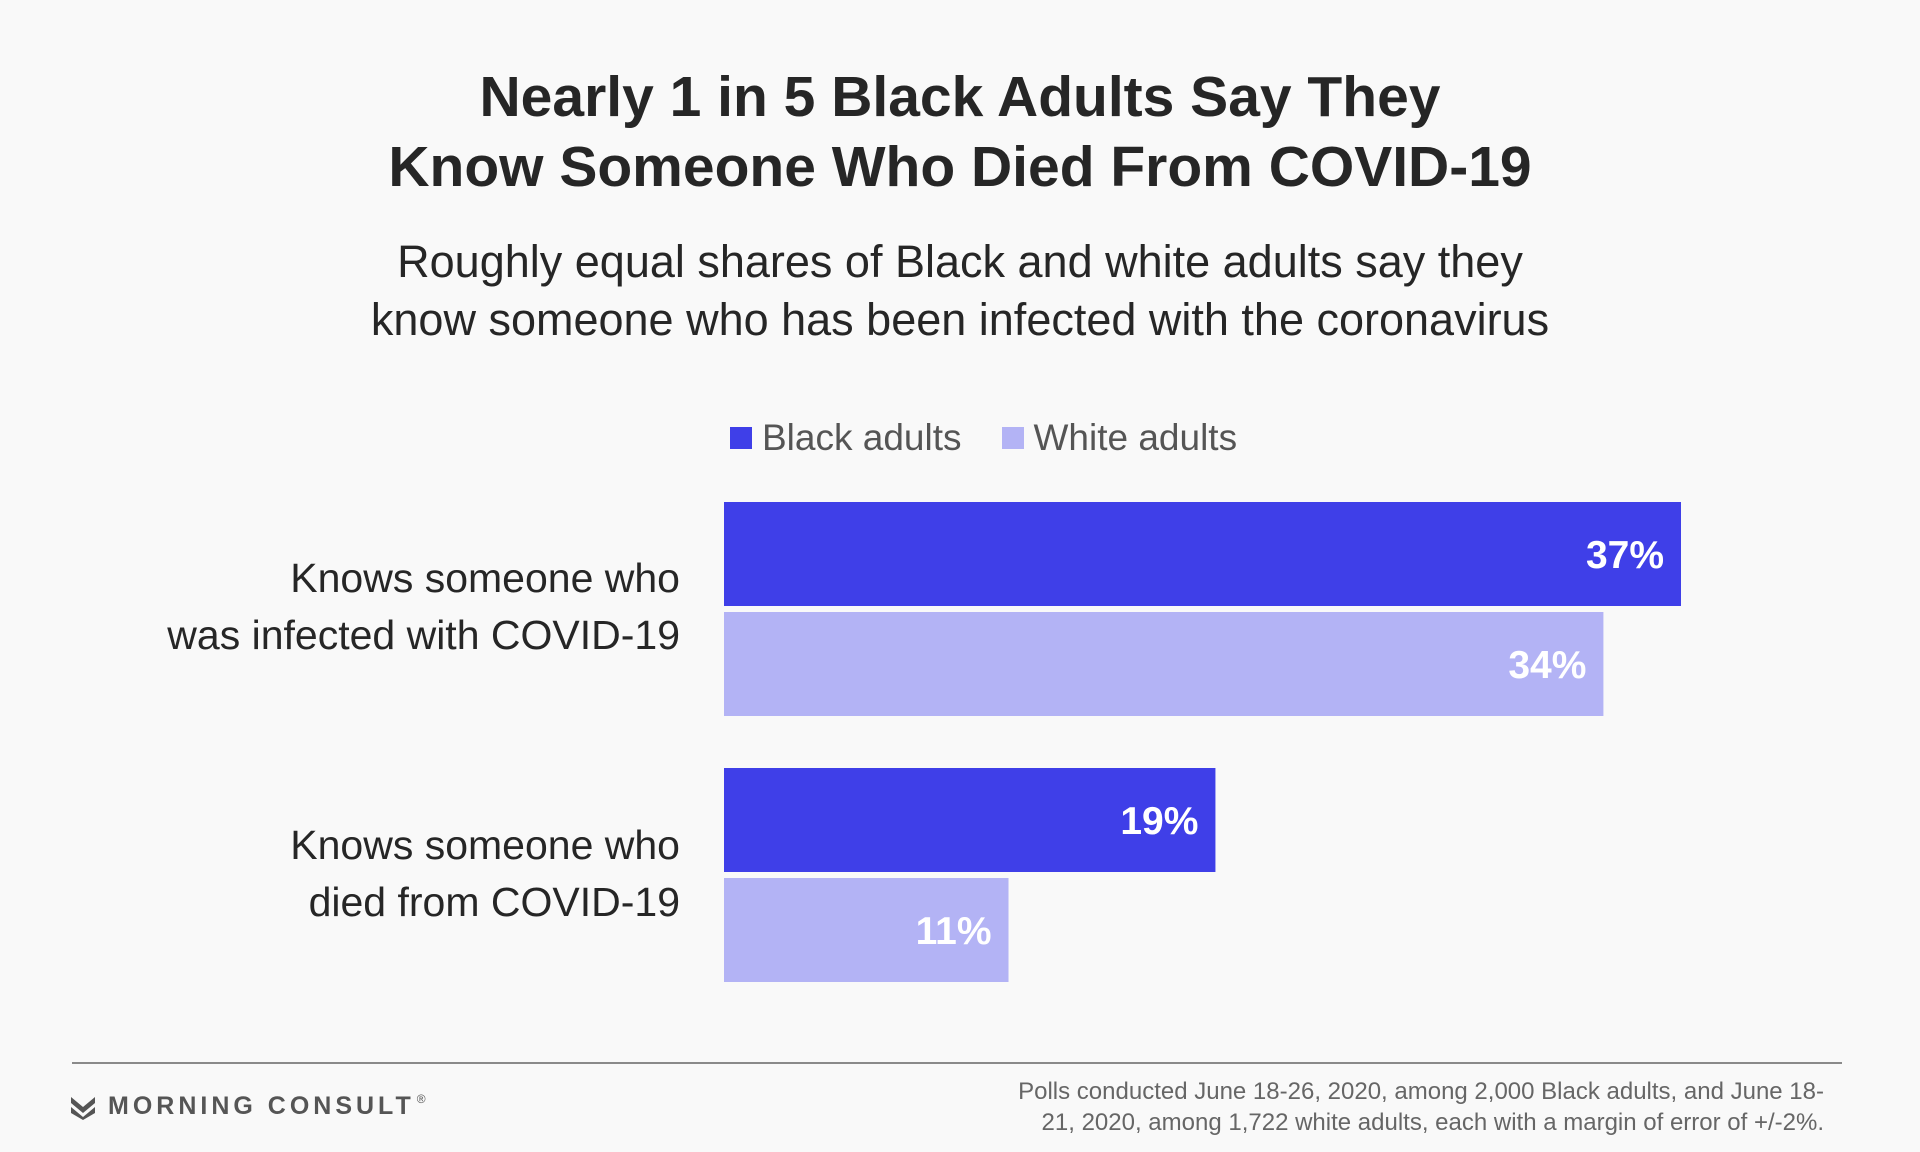 This screenshot has width=1920, height=1152. Describe the element at coordinates (1625, 555) in the screenshot. I see `data-label-infected-black-adults: 37%` at that location.